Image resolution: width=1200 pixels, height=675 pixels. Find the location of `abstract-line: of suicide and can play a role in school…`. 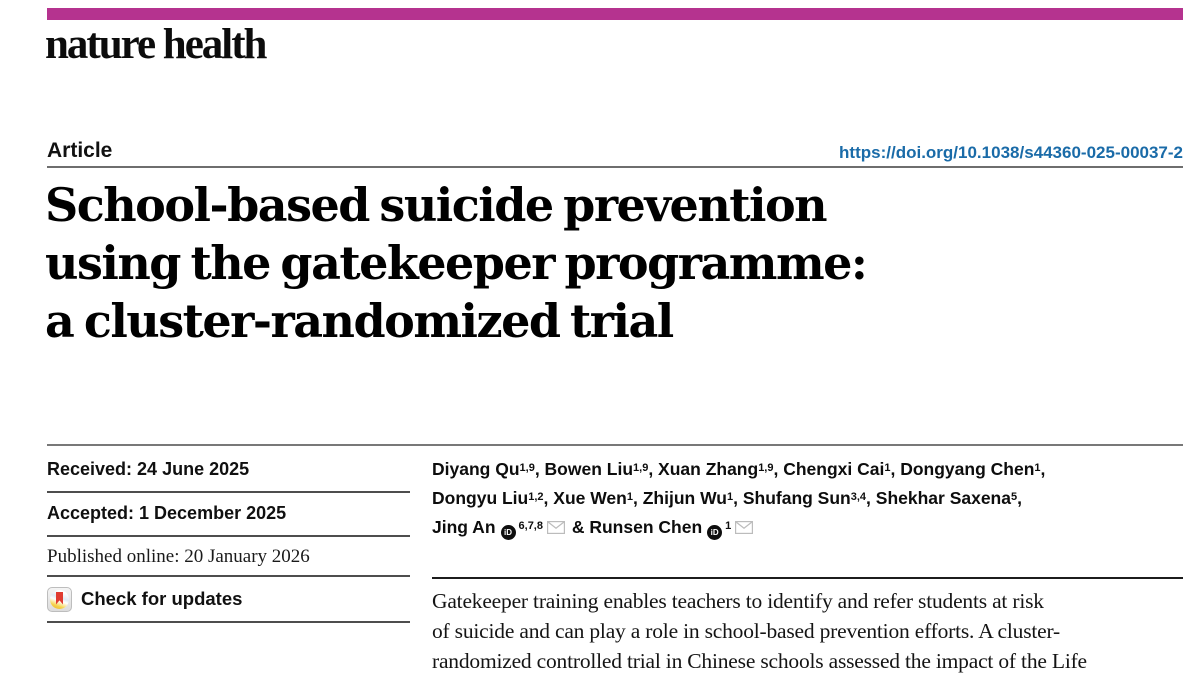

abstract-line: of suicide and can play a role in school… is located at coordinates (746, 631).